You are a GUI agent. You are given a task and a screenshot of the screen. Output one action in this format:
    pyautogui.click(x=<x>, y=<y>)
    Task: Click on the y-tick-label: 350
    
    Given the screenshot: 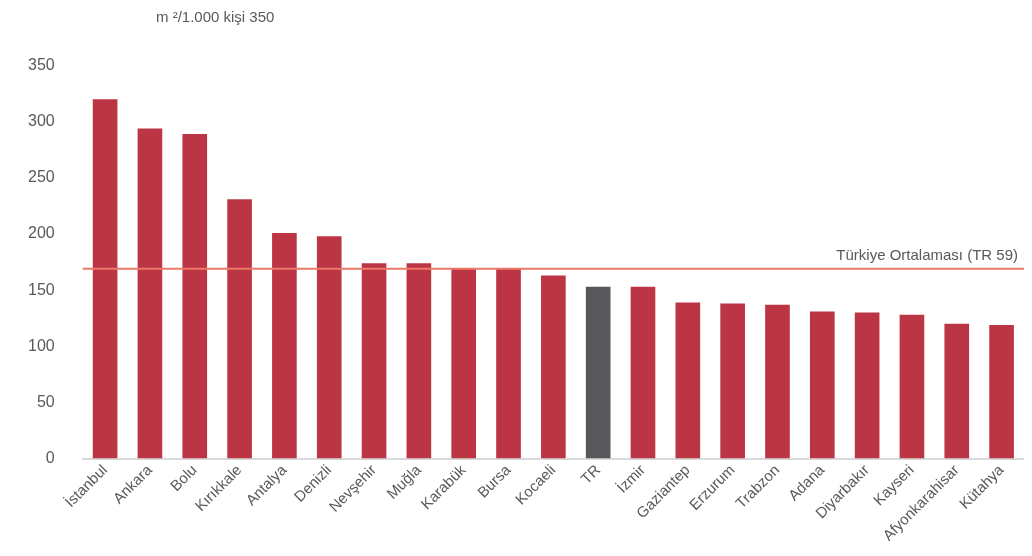 What is the action you would take?
    pyautogui.click(x=41, y=65)
    